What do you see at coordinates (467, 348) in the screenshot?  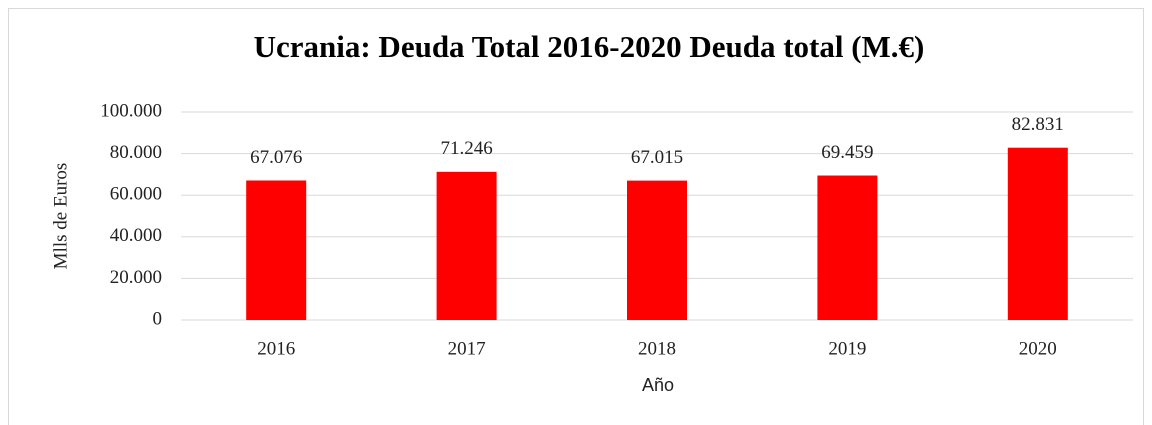 I see `x-tick-label: 2017` at bounding box center [467, 348].